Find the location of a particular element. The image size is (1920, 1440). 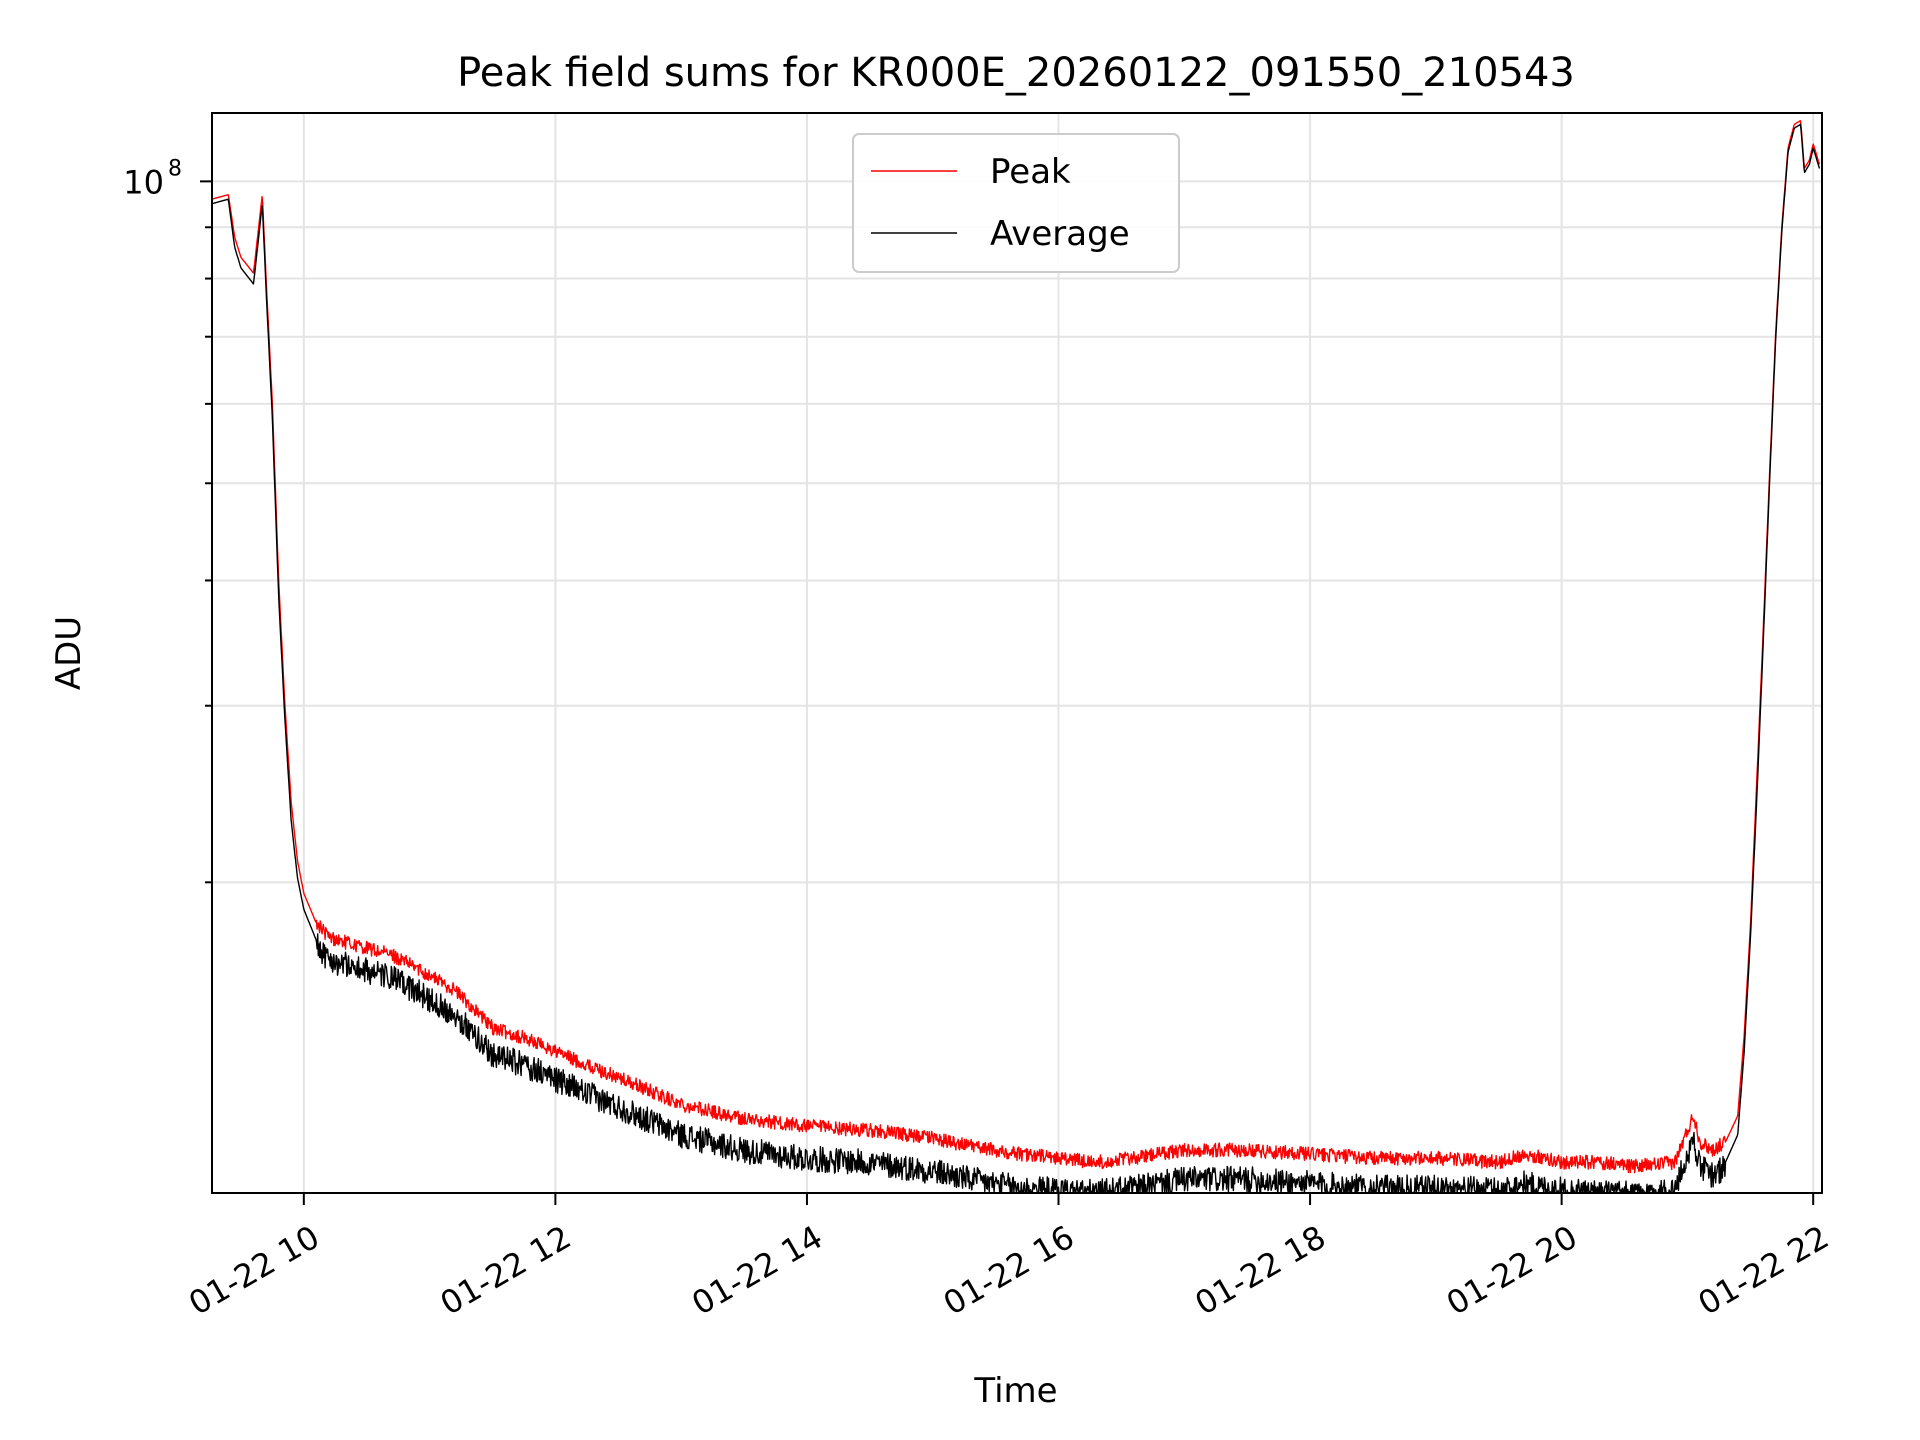

legend-box is located at coordinates (1016, 203).